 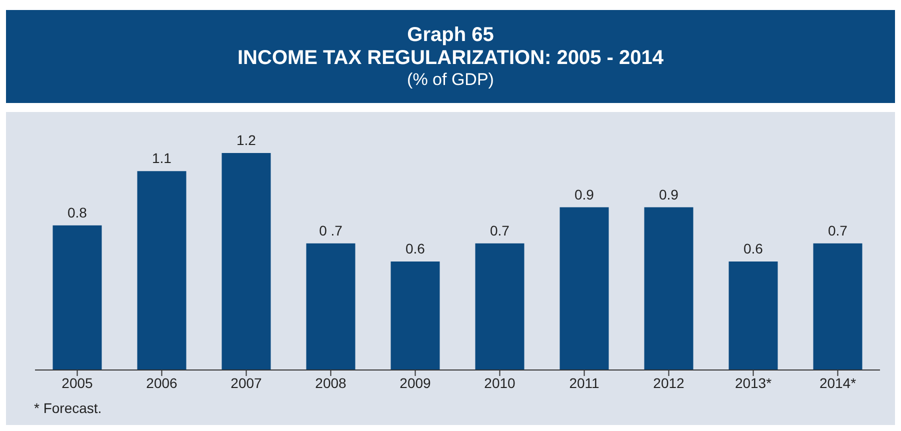 I want to click on x-tick-label: 2011, so click(x=584, y=382).